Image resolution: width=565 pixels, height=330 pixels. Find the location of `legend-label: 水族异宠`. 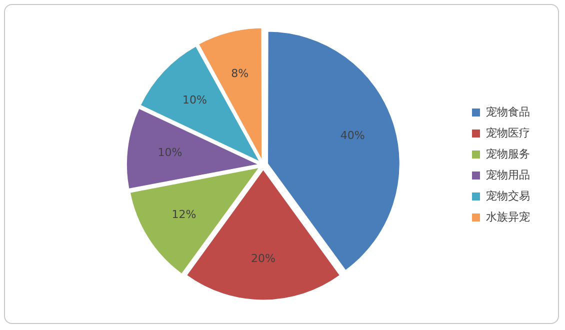

legend-label: 水族异宠 is located at coordinates (508, 217).